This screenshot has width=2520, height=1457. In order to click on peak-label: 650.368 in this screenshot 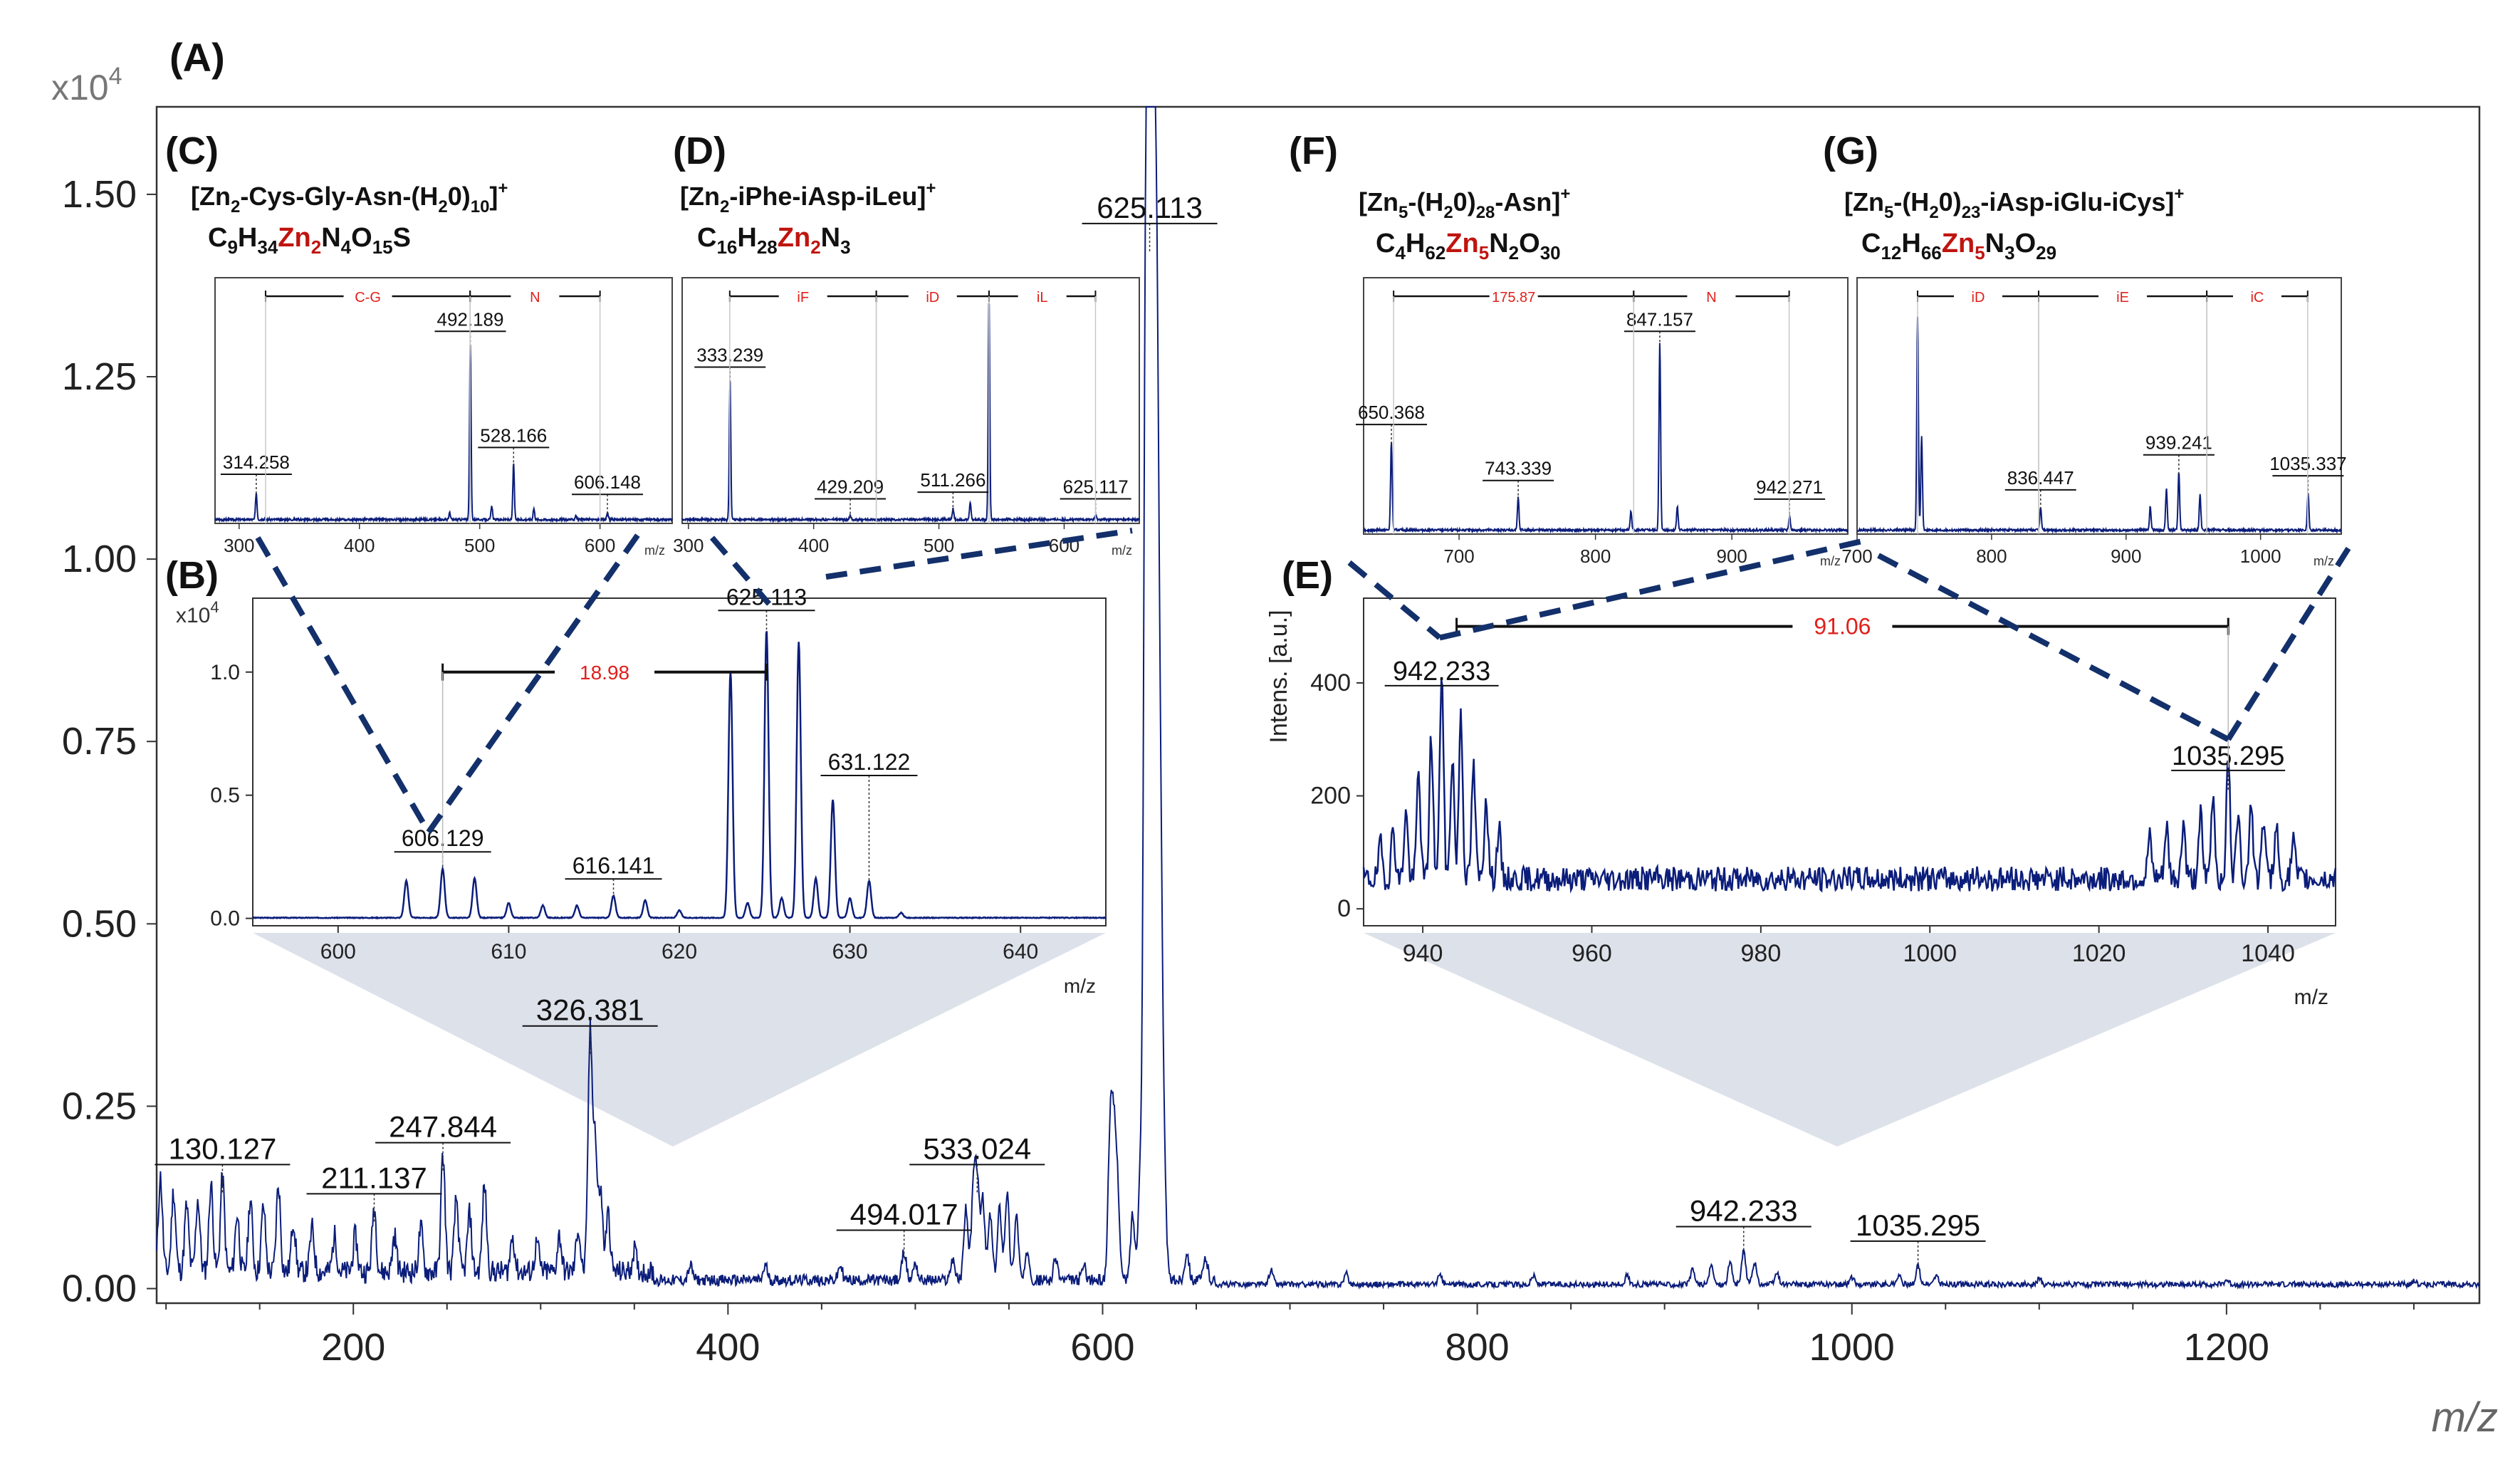, I will do `click(1391, 413)`.